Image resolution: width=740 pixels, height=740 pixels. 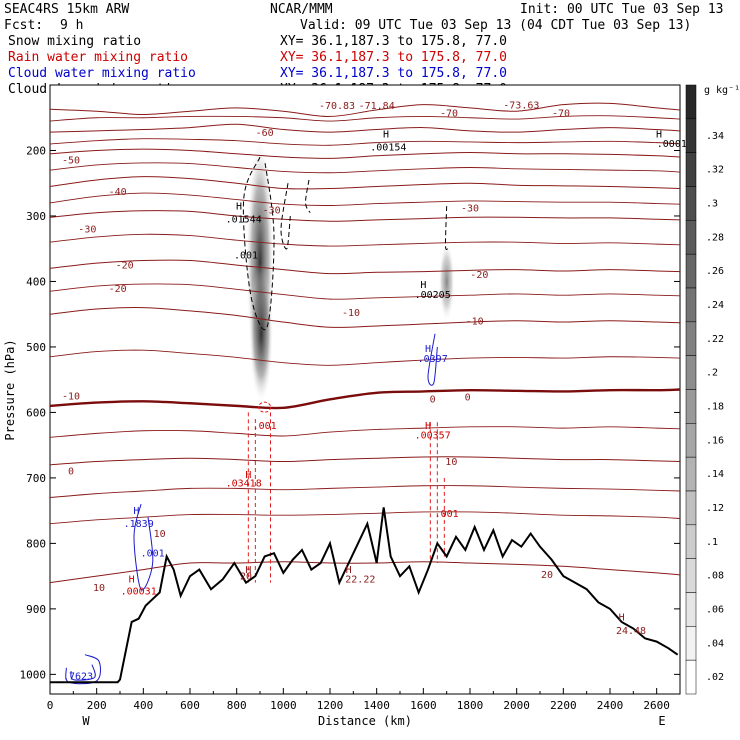 What do you see at coordinates (74, 41) in the screenshot?
I see `legend-field-name: Snow mixing ratio` at bounding box center [74, 41].